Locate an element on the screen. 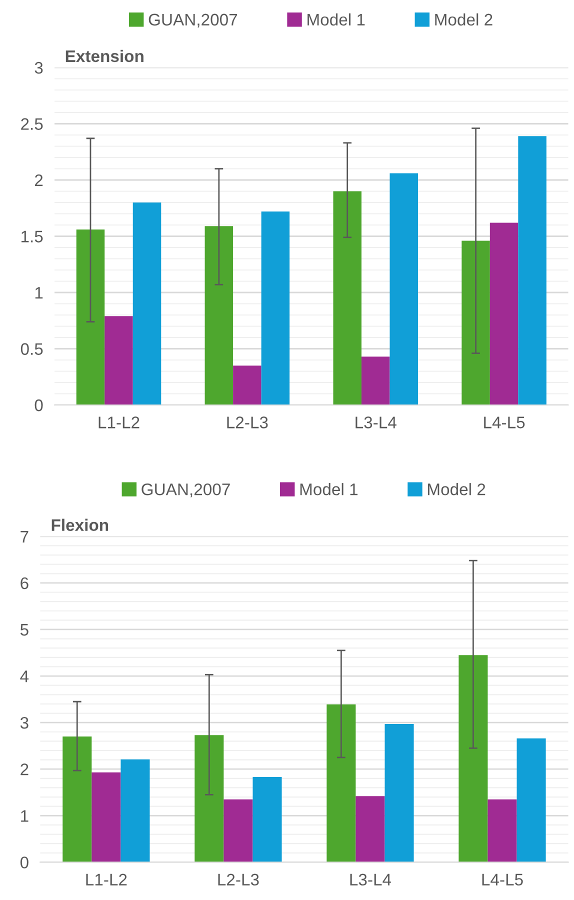  y-tick-label: 7 is located at coordinates (24, 536).